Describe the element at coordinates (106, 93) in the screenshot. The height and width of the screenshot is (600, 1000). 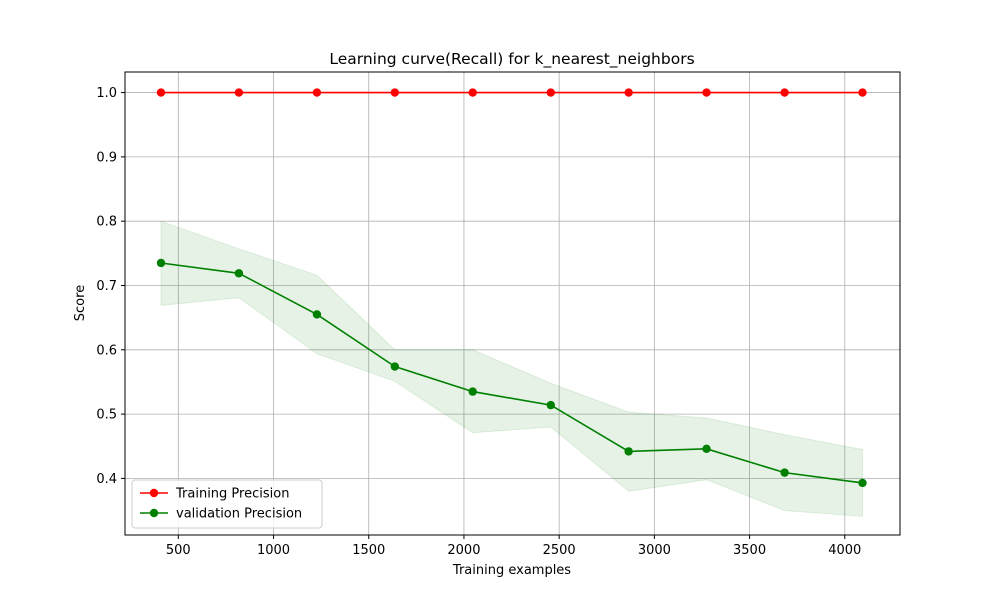
I see `y-tick-label: 1.0` at that location.